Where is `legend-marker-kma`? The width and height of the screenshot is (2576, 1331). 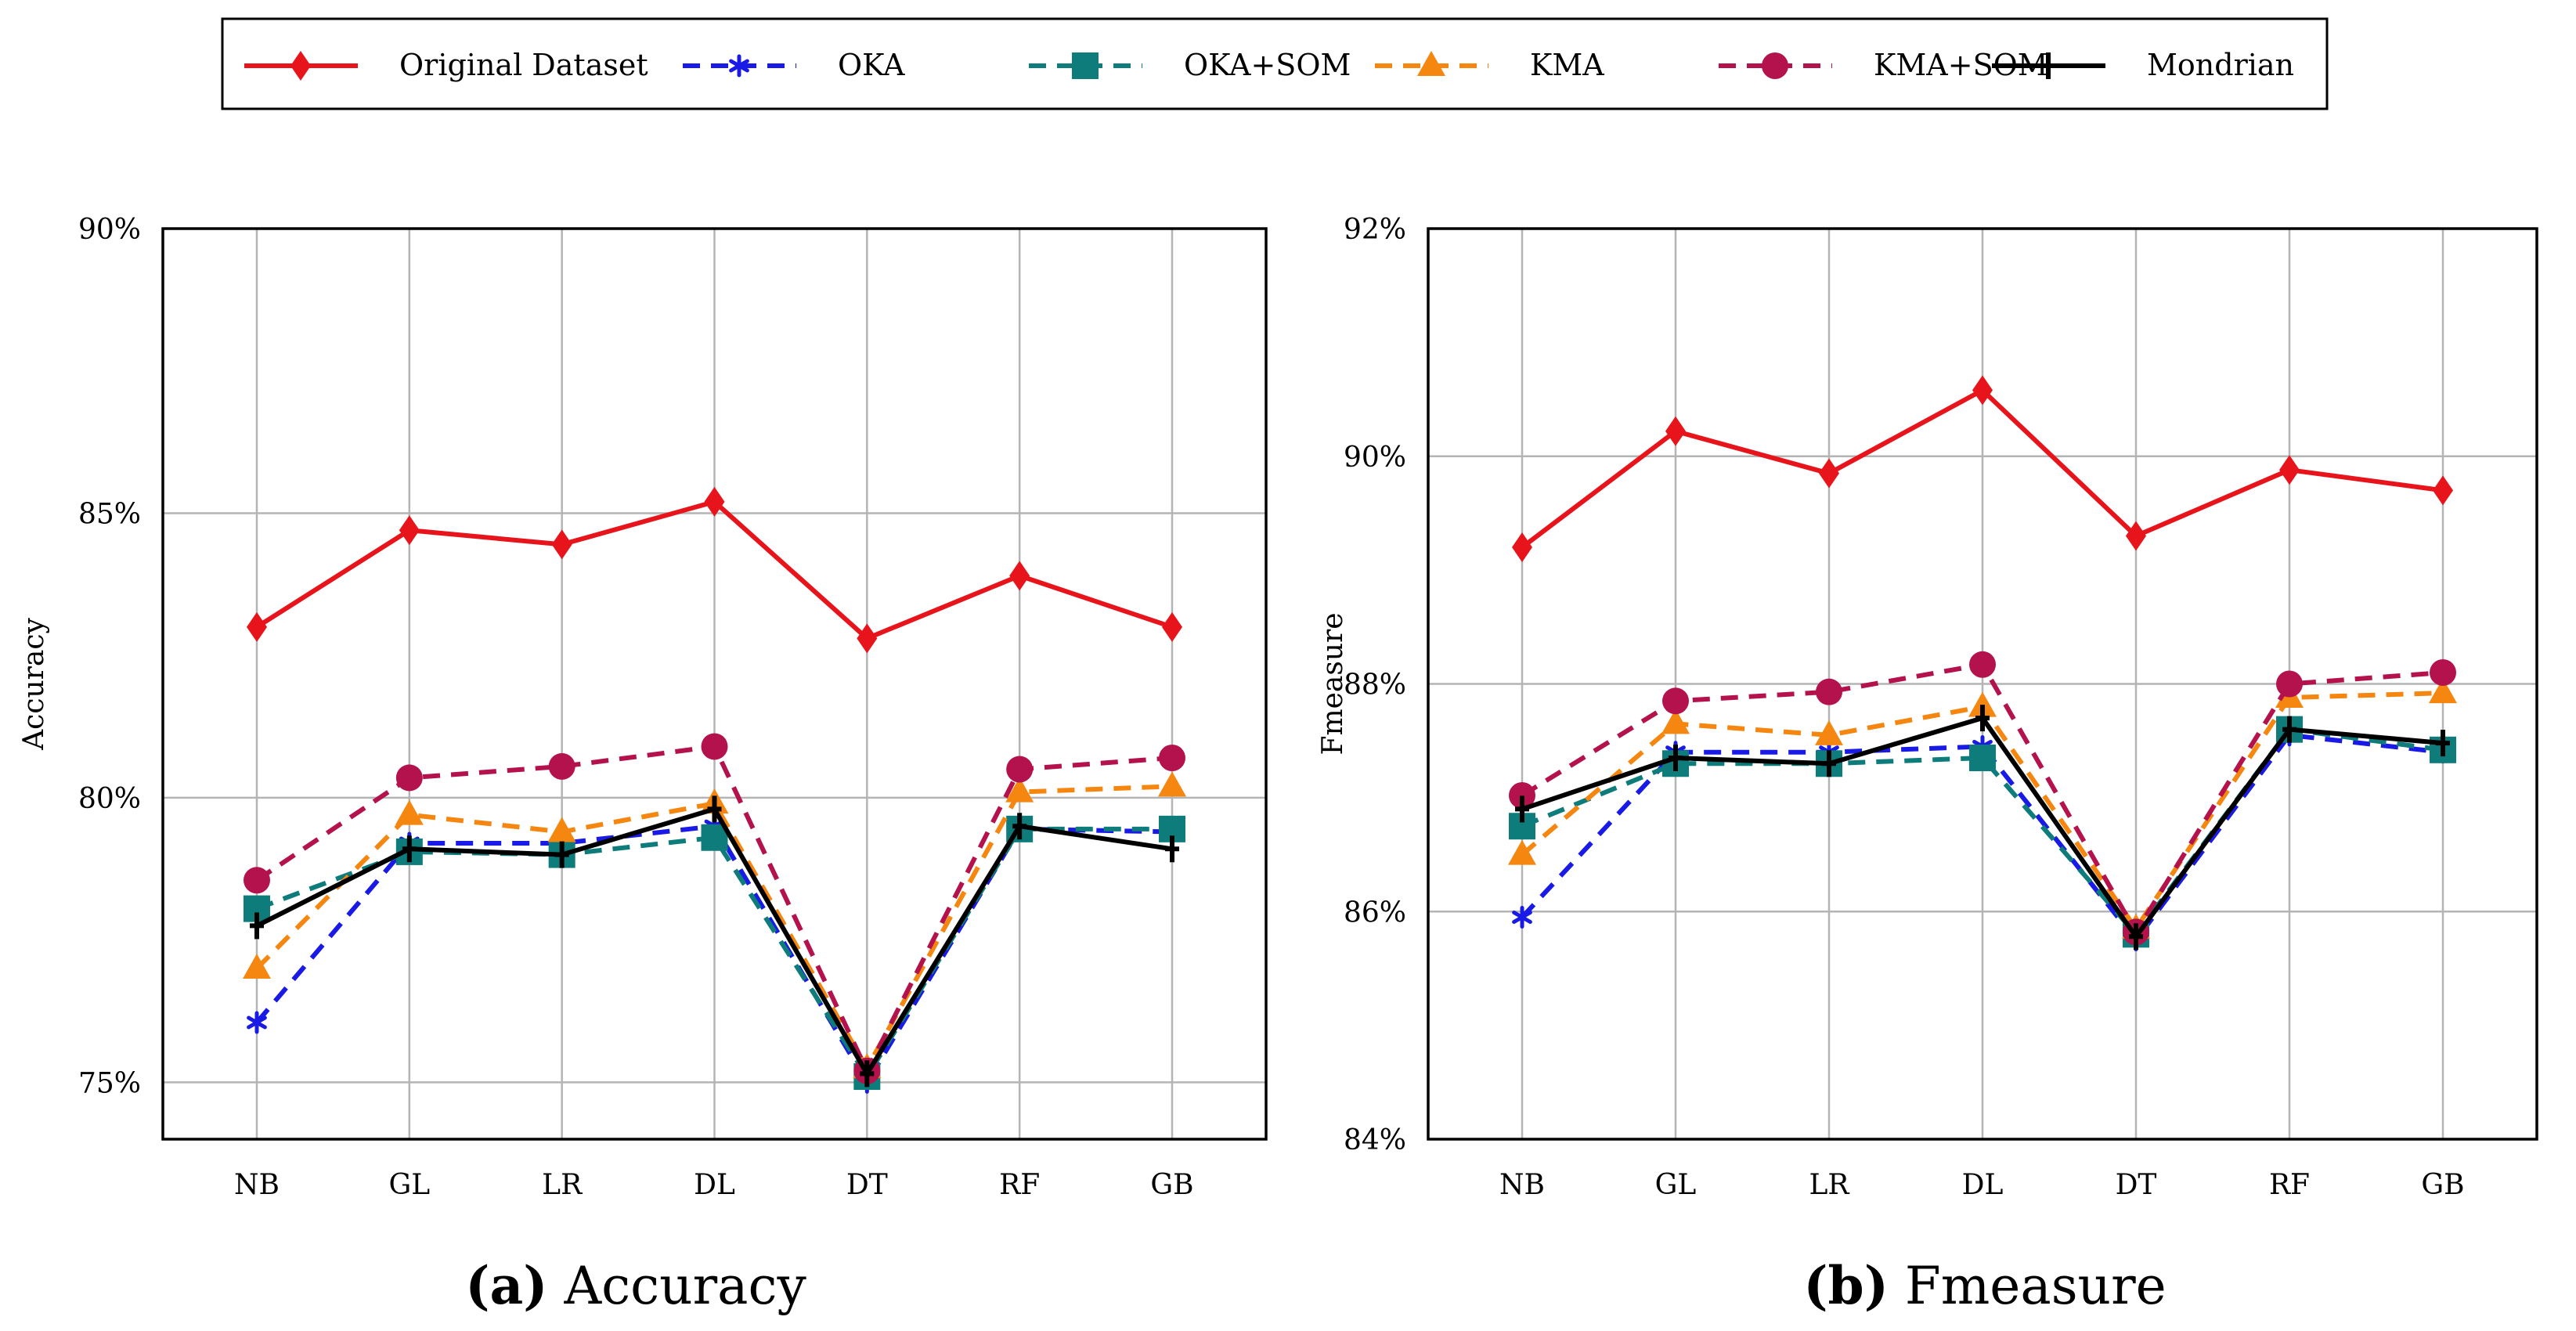
legend-marker-kma is located at coordinates (1431, 64).